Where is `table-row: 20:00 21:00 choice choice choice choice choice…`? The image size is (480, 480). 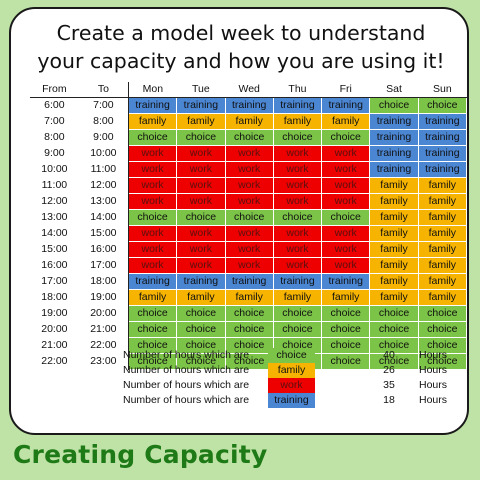 table-row: 20:00 21:00 choice choice choice choice choice… is located at coordinates (248, 329).